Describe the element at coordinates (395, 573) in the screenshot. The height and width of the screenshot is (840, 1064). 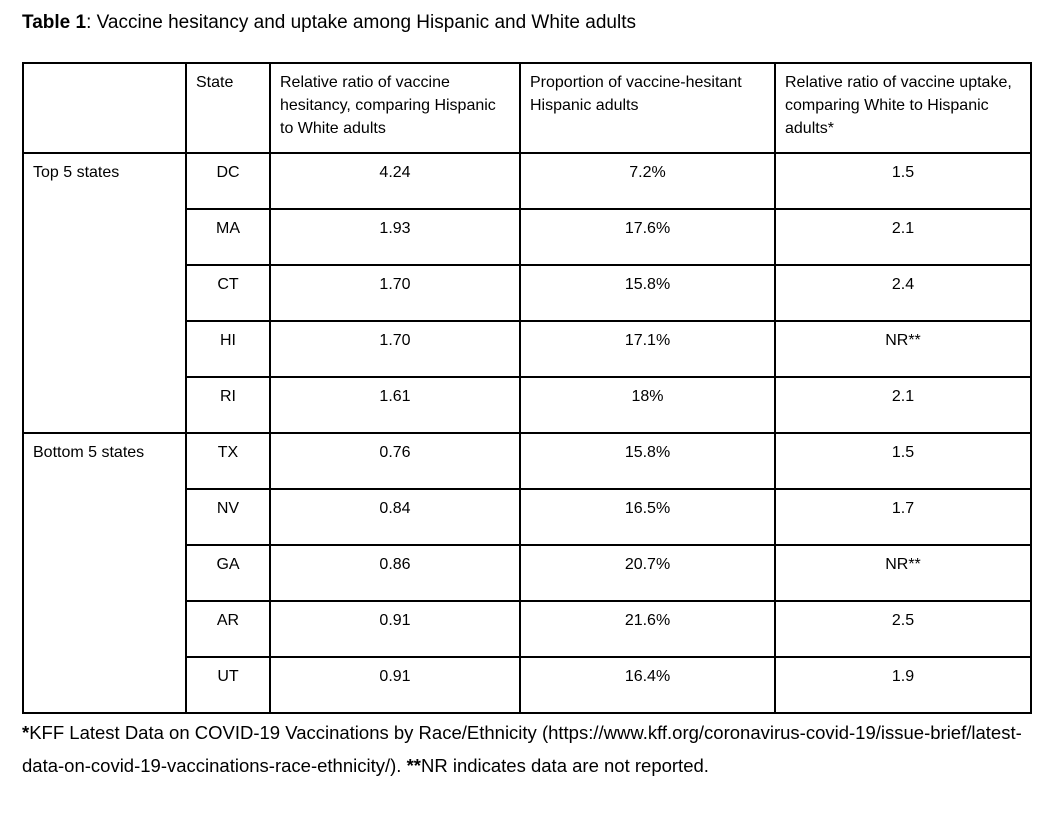
I see `hesitancy-ratio-cell: 0.86` at that location.